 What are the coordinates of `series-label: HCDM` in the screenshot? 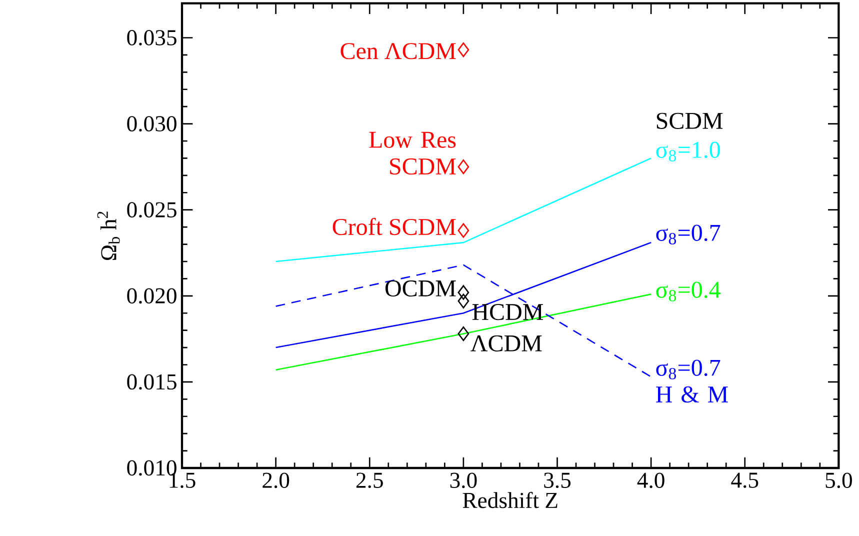 It's located at (508, 312).